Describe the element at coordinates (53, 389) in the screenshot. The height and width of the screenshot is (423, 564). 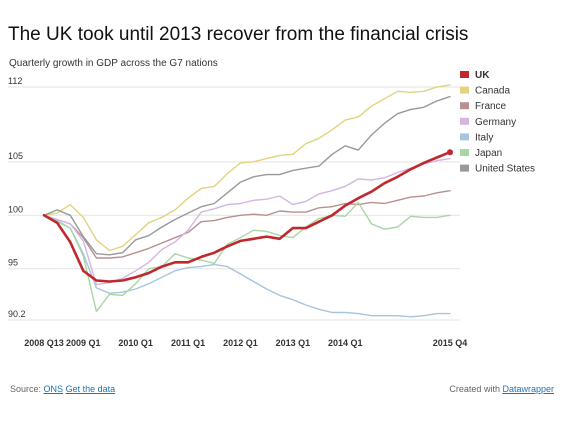
I see `source-link: ONS` at that location.